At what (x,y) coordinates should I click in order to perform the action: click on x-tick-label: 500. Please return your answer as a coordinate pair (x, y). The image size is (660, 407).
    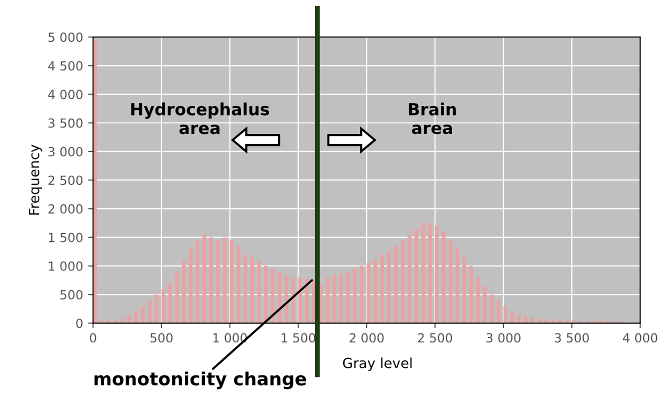
    Looking at the image, I should click on (161, 338).